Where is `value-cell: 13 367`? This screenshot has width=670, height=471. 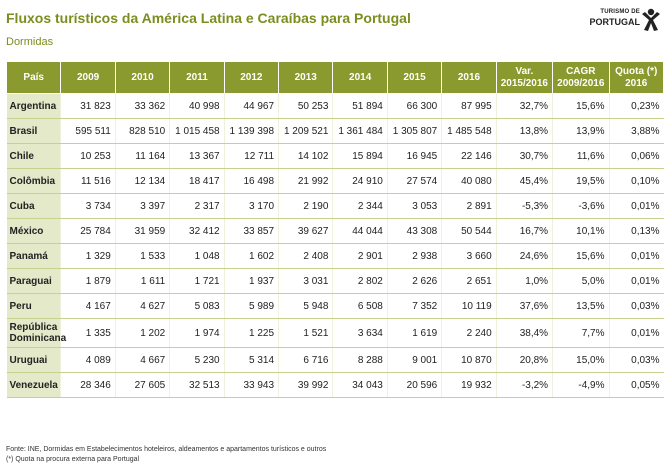 value-cell: 13 367 is located at coordinates (197, 156).